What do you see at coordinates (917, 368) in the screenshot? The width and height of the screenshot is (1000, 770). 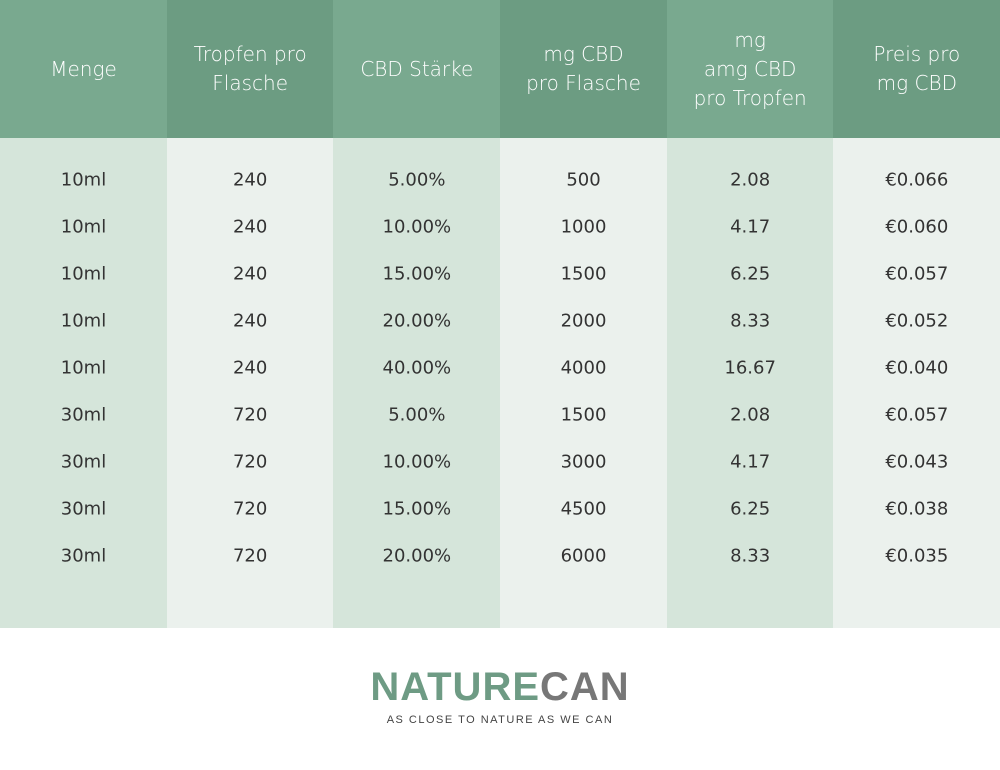 I see `table-cell: €0.040` at bounding box center [917, 368].